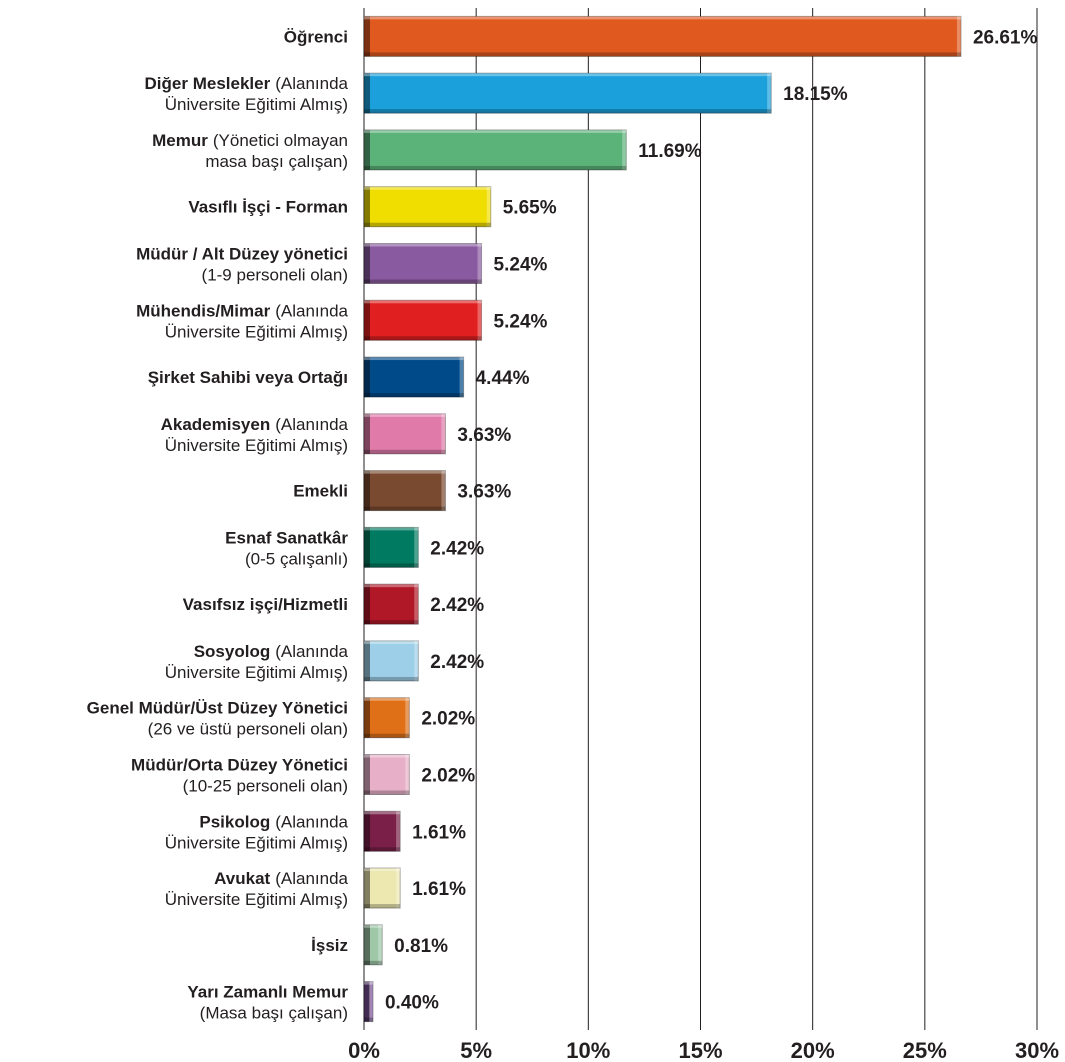  Describe the element at coordinates (280, 140) in the screenshot. I see `category-note: (Yönetici olmayan` at that location.